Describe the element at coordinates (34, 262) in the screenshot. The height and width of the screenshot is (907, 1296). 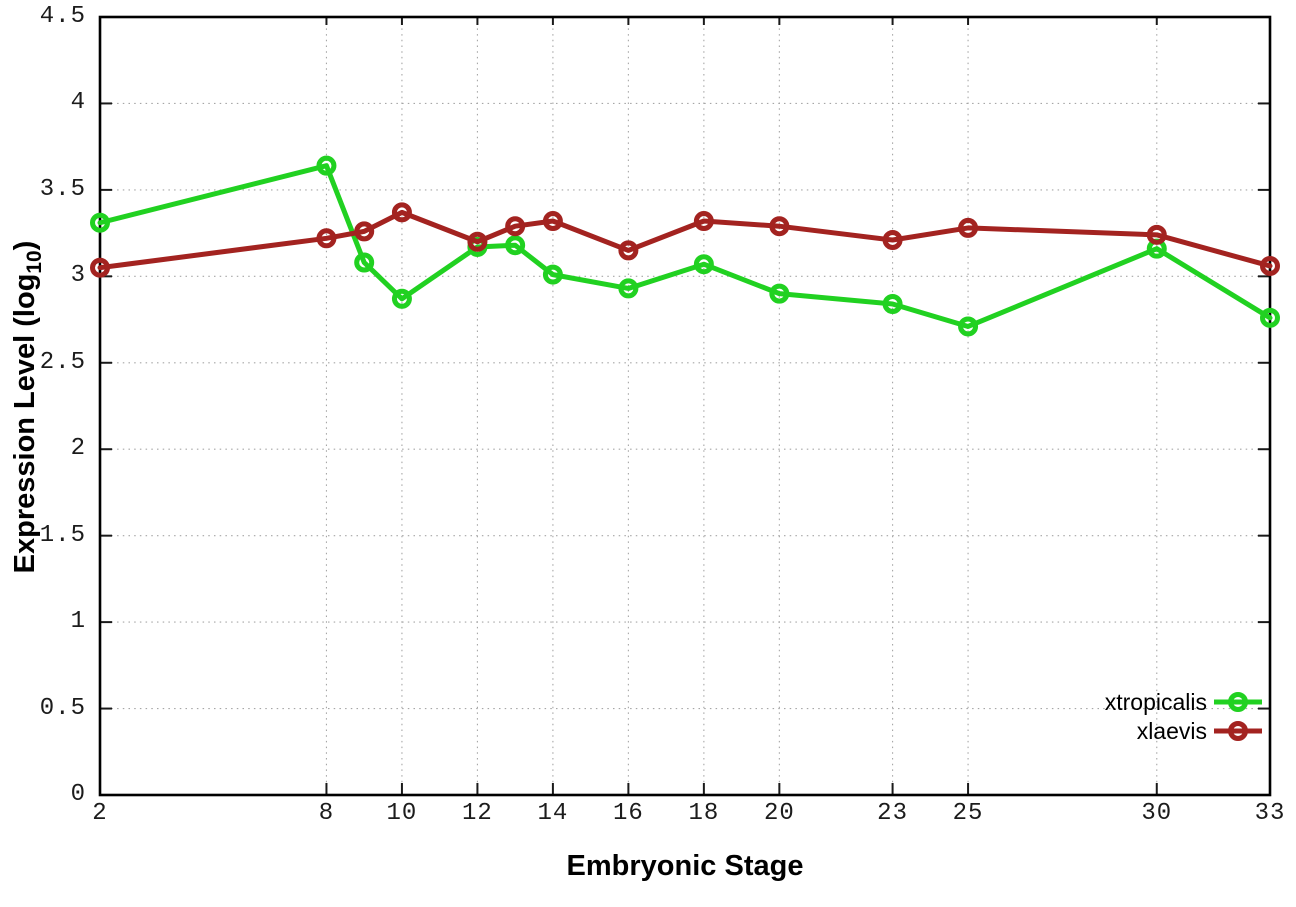
I see `y-axis-title-subscript: 10` at that location.